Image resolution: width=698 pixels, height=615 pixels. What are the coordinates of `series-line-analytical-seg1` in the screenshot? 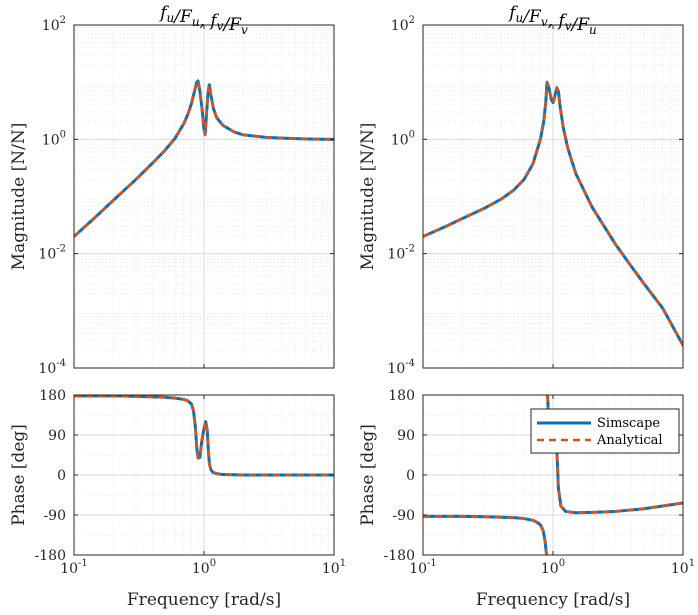 It's located at (614, 455).